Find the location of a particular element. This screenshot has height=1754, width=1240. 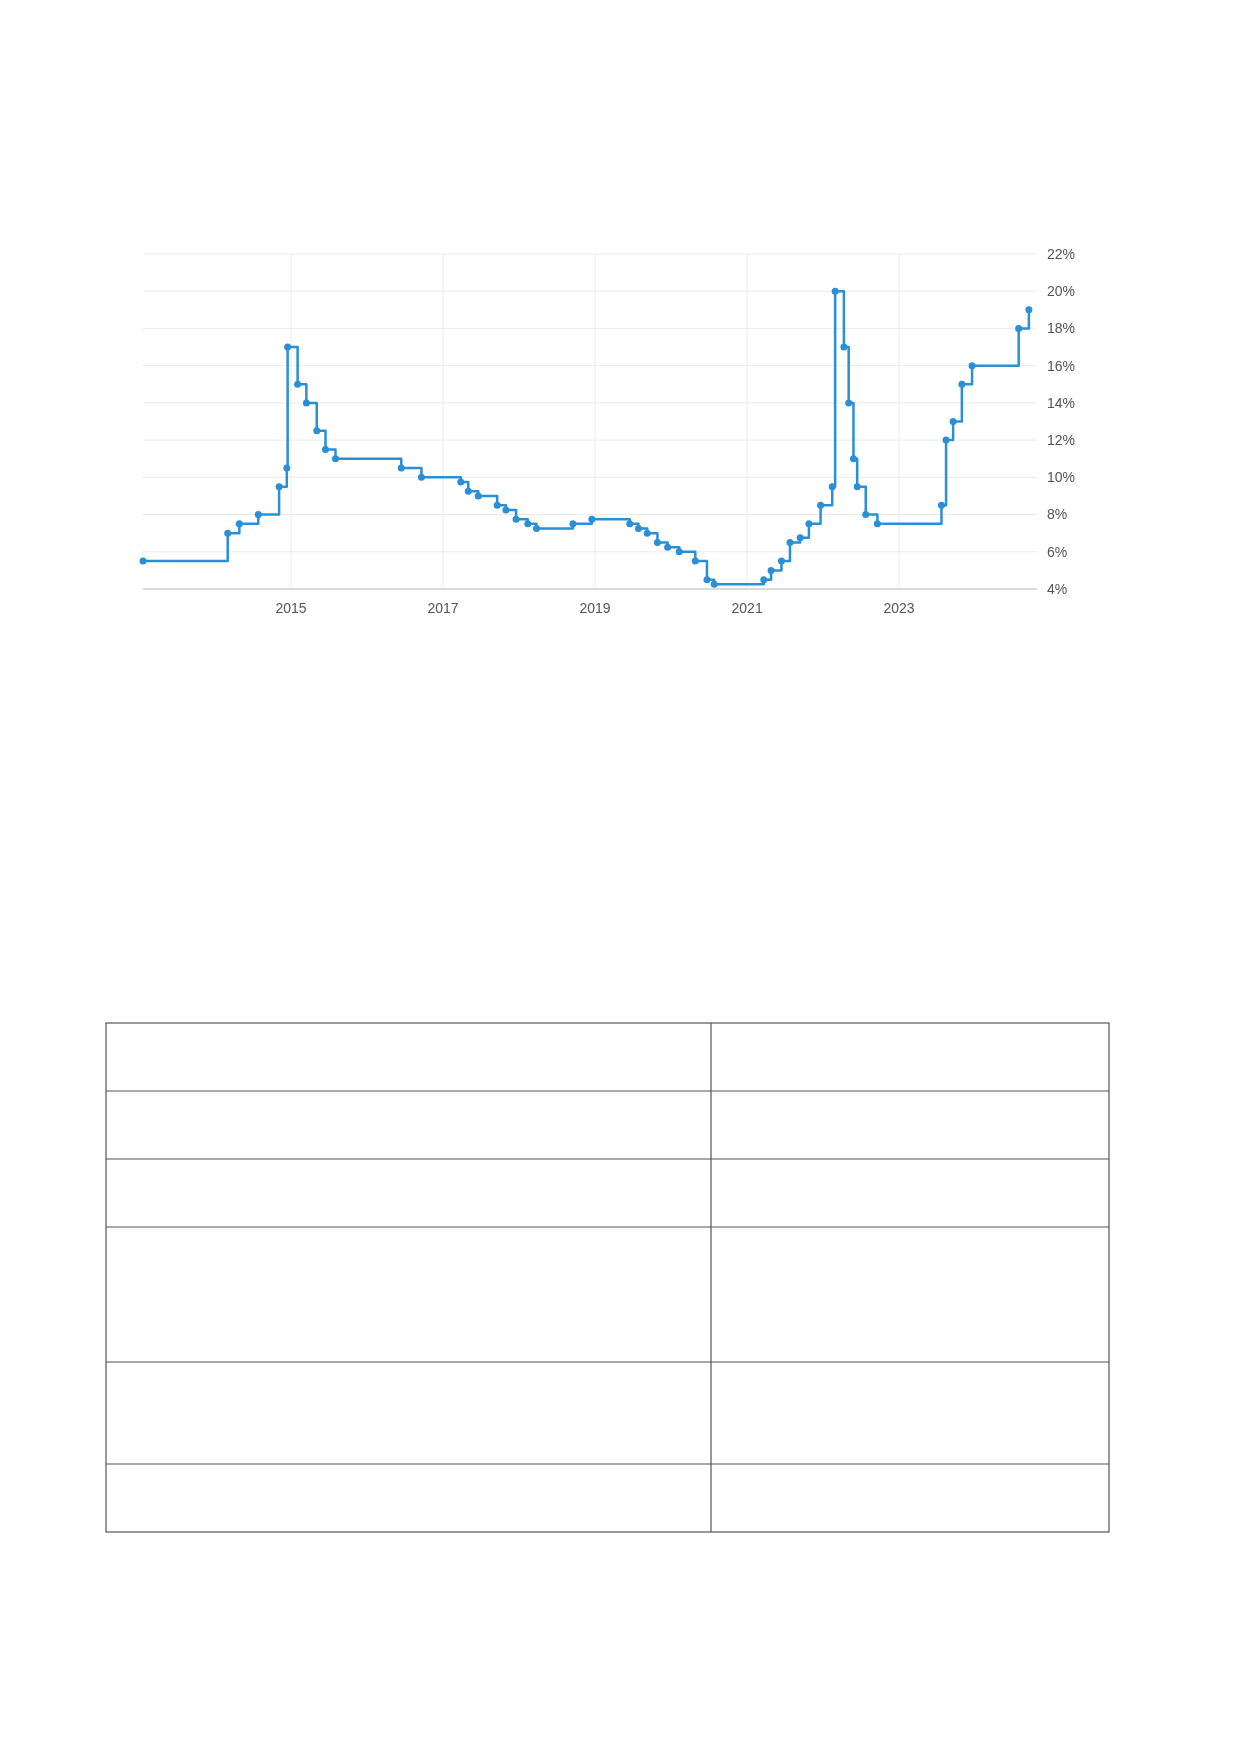

x-tick-label: 2019 is located at coordinates (595, 608).